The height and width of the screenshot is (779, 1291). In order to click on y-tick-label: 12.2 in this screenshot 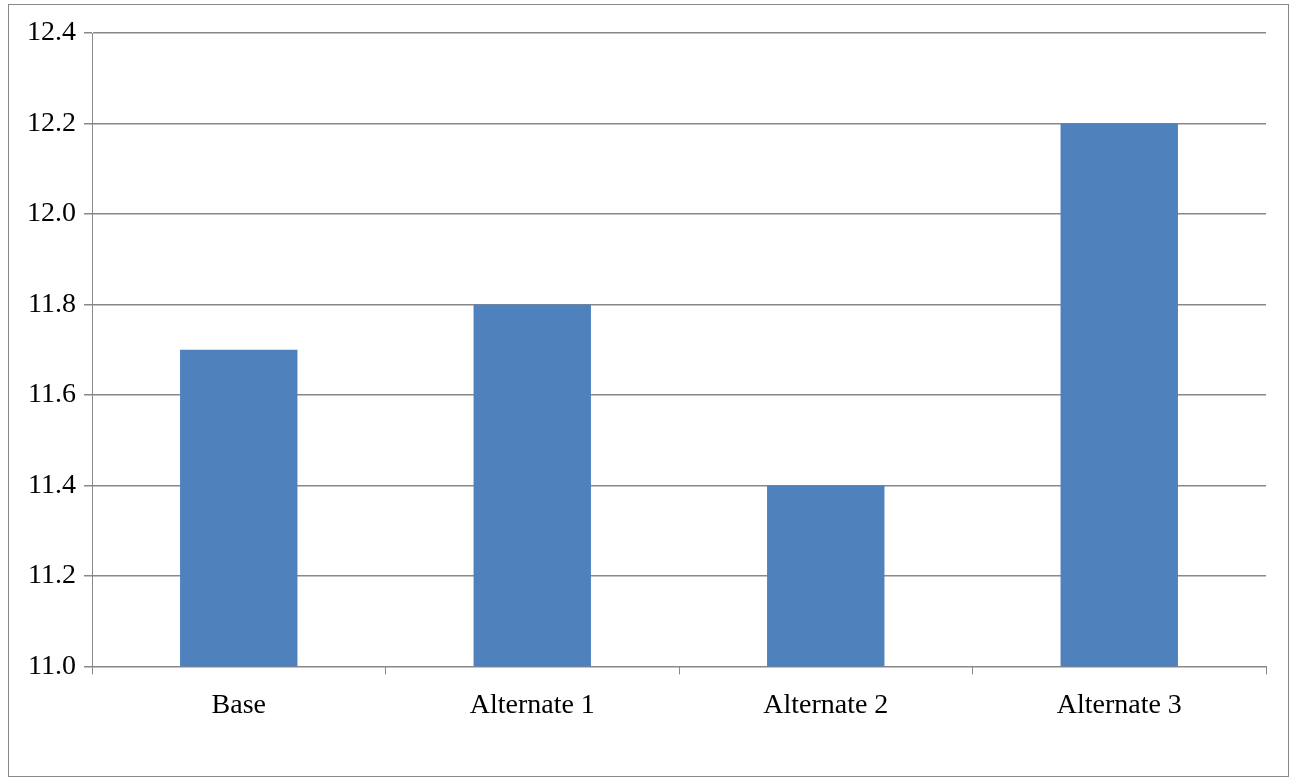, I will do `click(51, 121)`.